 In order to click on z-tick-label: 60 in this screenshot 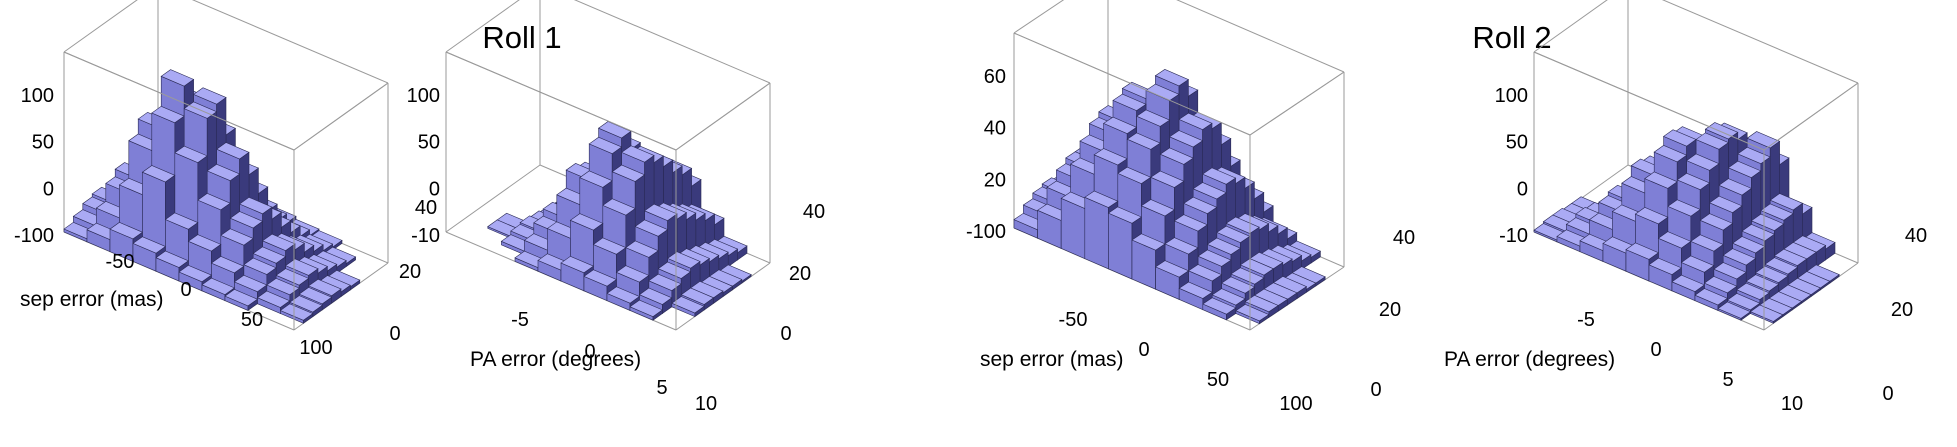, I will do `click(995, 77)`.